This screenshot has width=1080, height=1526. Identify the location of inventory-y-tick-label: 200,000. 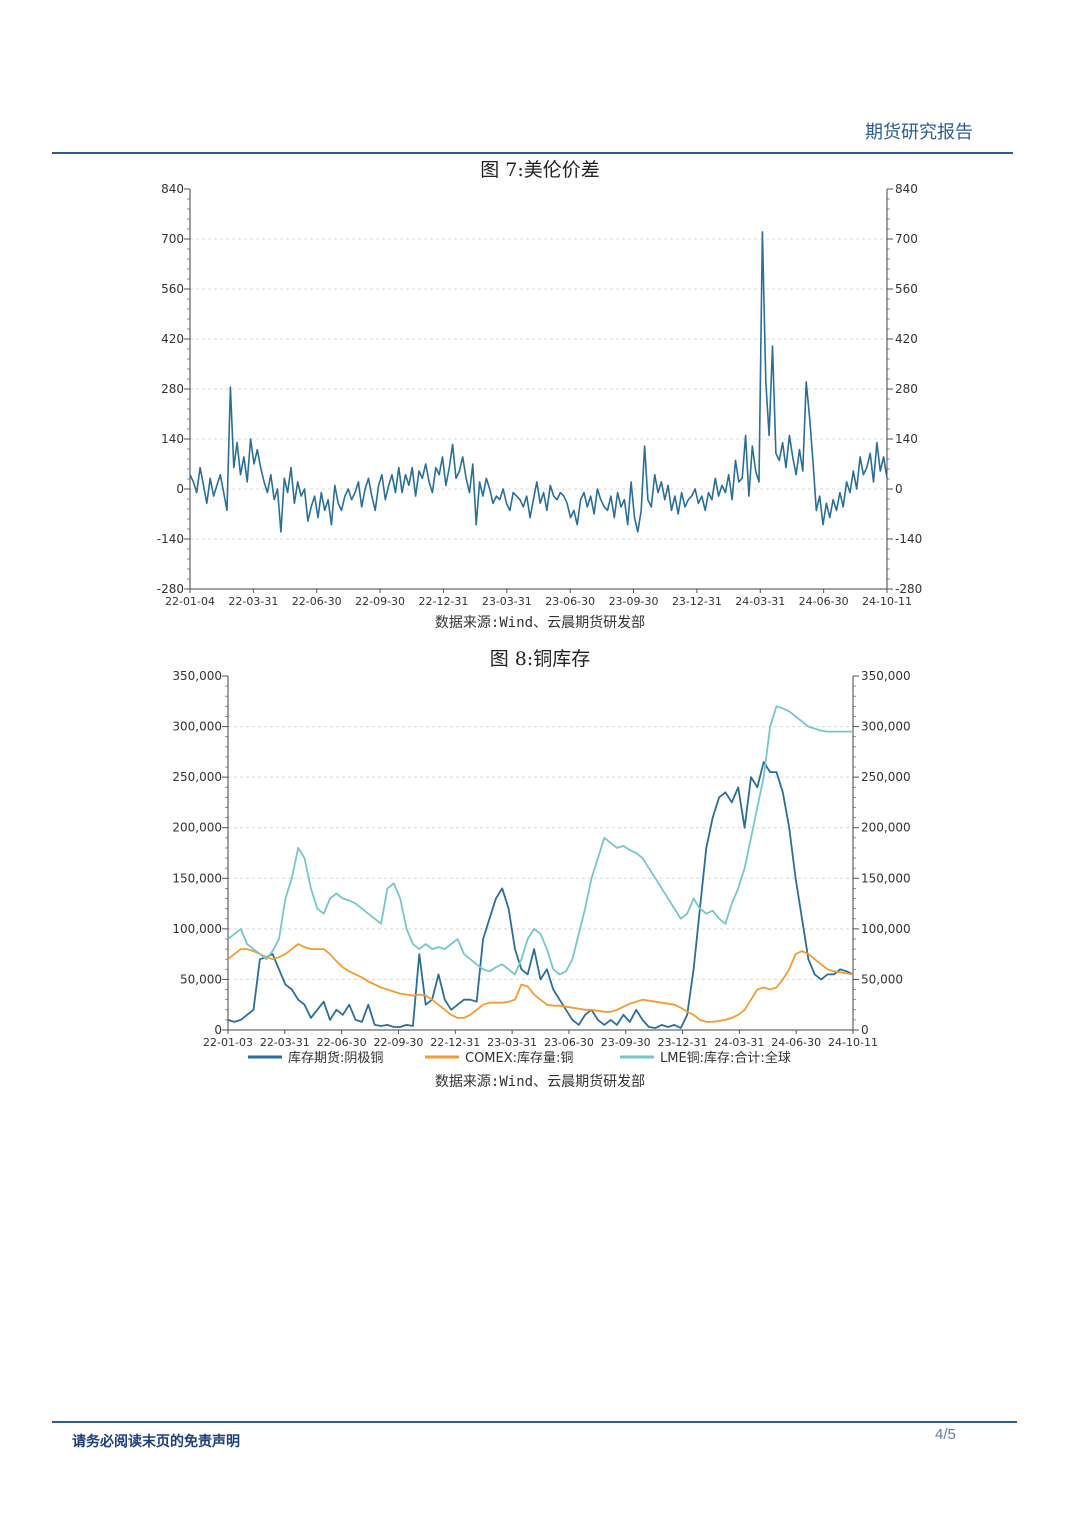
(197, 828).